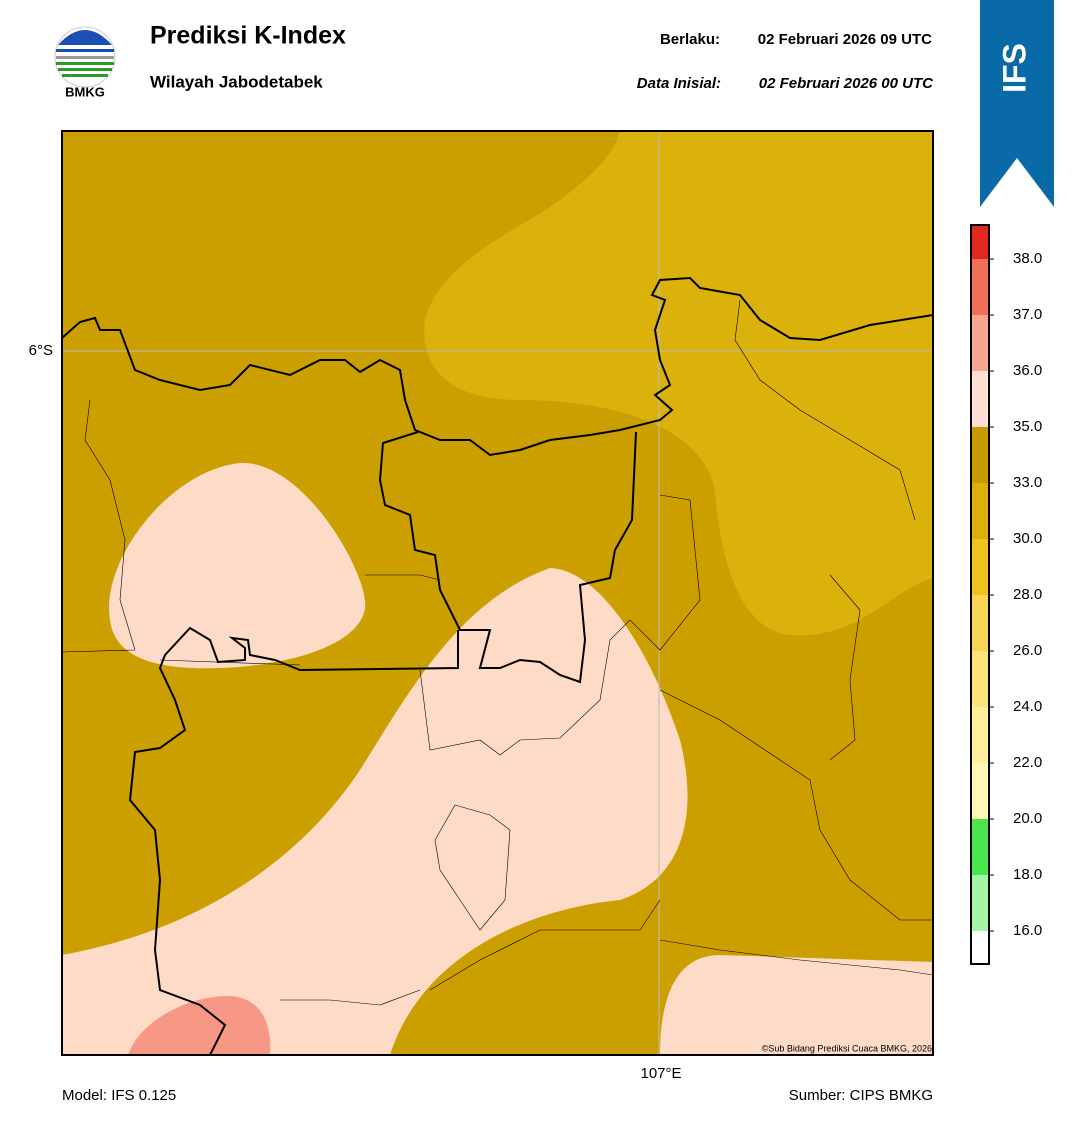 The height and width of the screenshot is (1128, 1072). Describe the element at coordinates (845, 39) in the screenshot. I see `valid-time: 02 Februari 2026 09 UTC` at that location.